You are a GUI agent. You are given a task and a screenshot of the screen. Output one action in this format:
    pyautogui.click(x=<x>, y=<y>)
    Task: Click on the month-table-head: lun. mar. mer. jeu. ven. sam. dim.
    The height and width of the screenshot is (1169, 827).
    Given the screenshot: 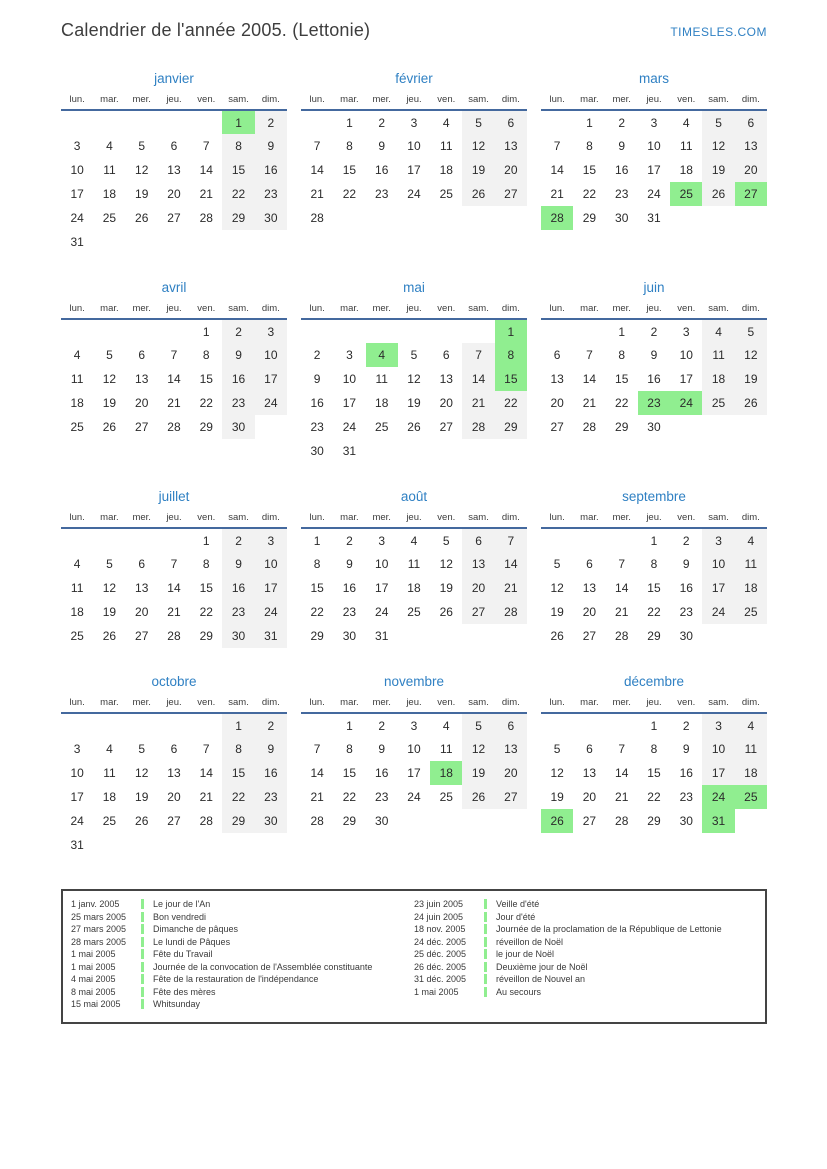 What is the action you would take?
    pyautogui.click(x=174, y=102)
    